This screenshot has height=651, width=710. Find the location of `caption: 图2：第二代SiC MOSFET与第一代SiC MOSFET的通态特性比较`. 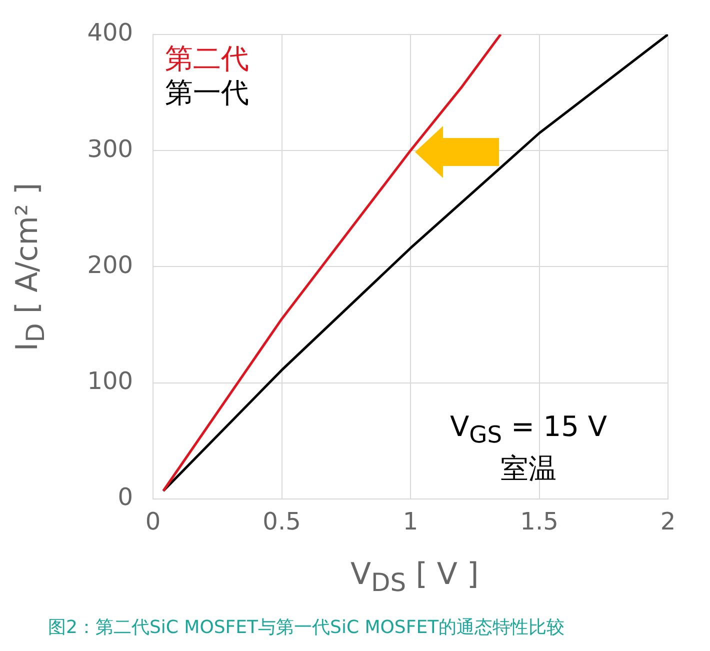

caption: 图2：第二代SiC MOSFET与第一代SiC MOSFET的通态特性比较 is located at coordinates (306, 627).